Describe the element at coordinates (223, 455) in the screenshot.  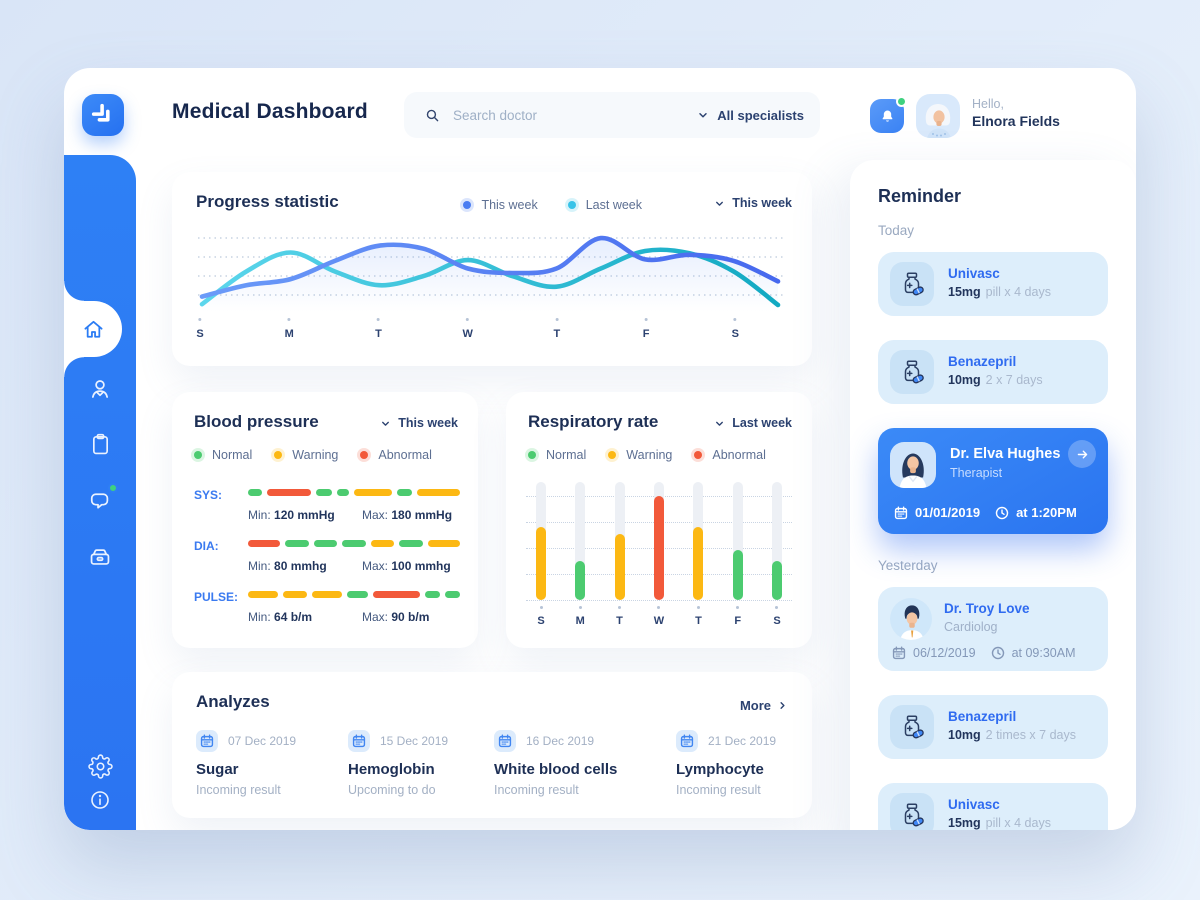
I see `legend-item: Normal` at that location.